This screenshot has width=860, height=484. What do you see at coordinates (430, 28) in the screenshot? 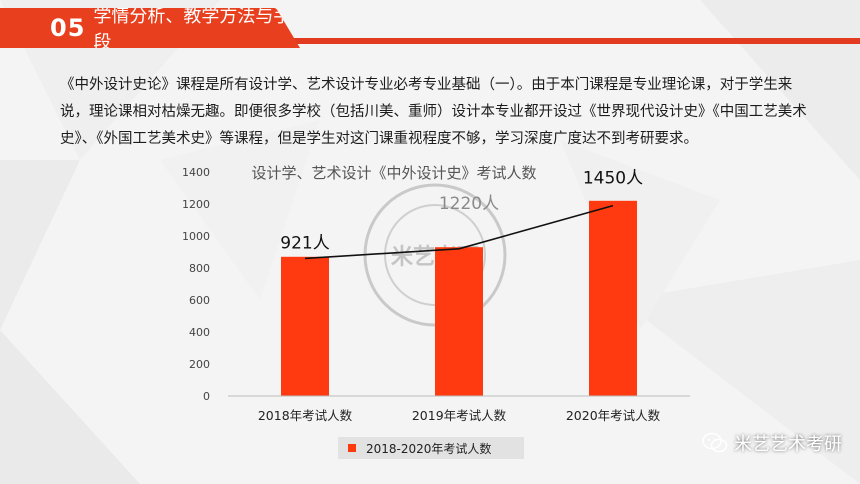
I see `section-header: 05 学情分析、教学方法与手段` at bounding box center [430, 28].